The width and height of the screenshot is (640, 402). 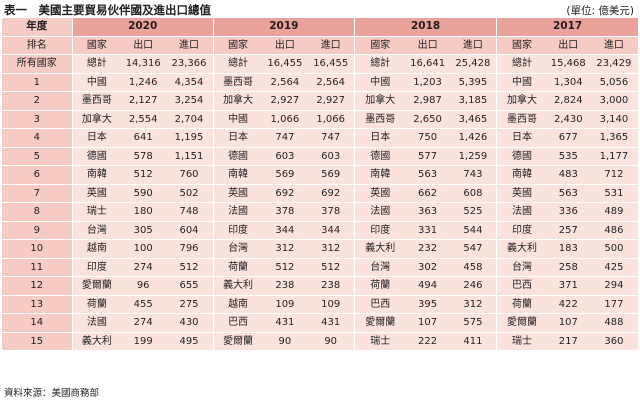 What do you see at coordinates (568, 82) in the screenshot?
I see `export-cell: 1,304` at bounding box center [568, 82].